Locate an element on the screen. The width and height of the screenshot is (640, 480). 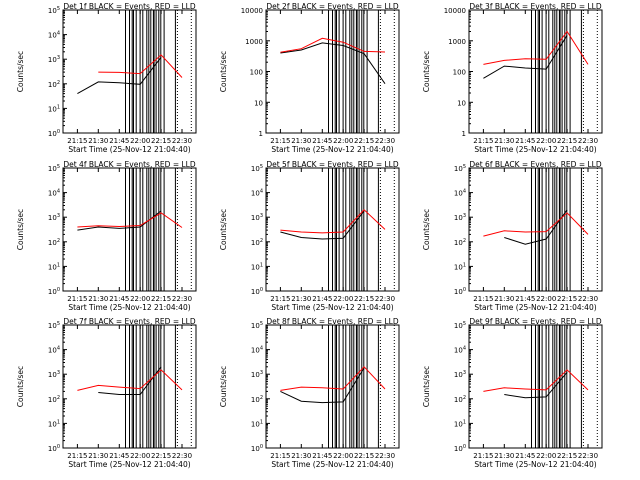
y-tick-label: 1 is located at coordinates (261, 134).